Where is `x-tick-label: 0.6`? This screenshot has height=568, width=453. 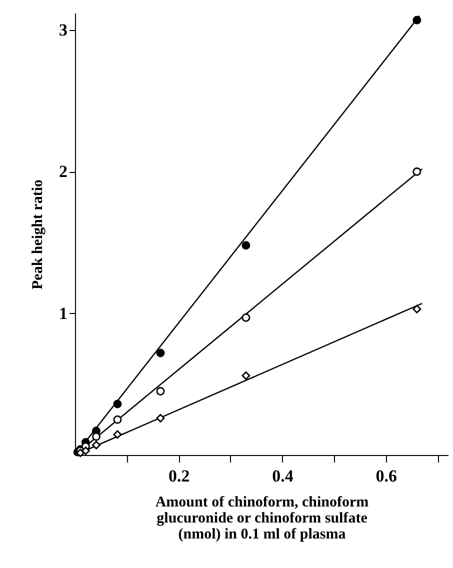 x-tick-label: 0.6 is located at coordinates (386, 476).